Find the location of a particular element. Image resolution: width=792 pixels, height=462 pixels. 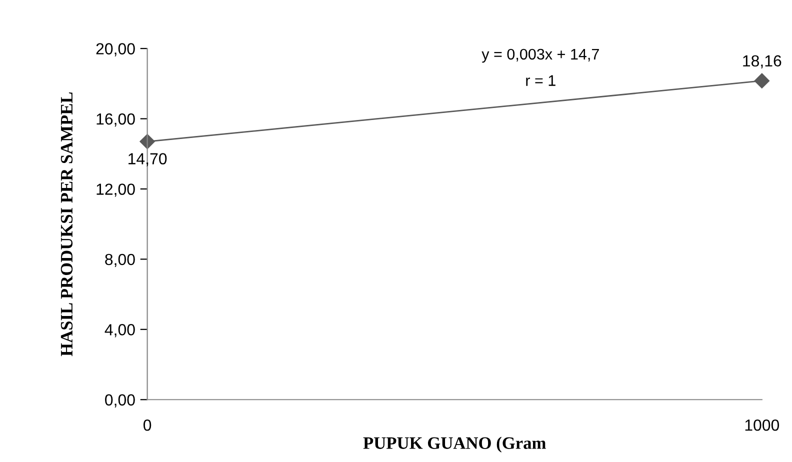

x-axis-title: PUPUK GUANO (Gram is located at coordinates (454, 444).